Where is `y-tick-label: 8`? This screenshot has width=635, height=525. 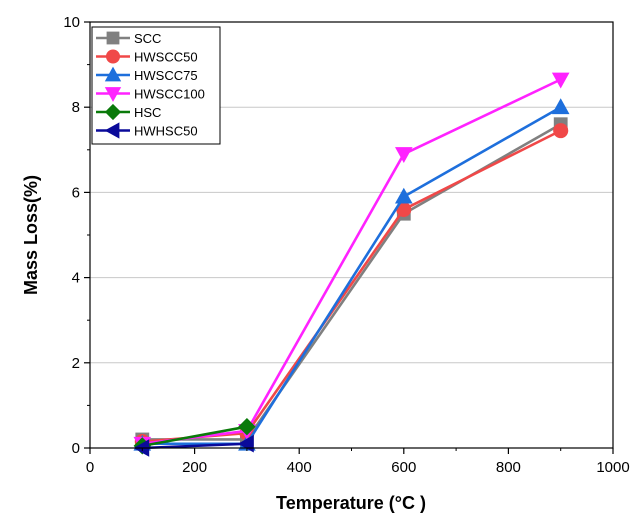
y-tick-label: 8 is located at coordinates (76, 107).